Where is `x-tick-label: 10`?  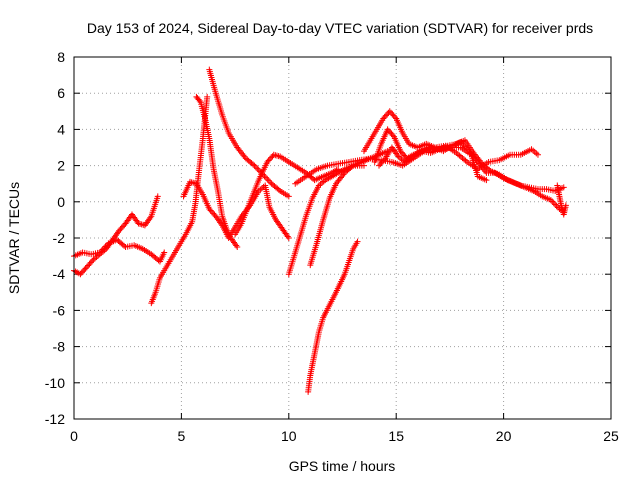
x-tick-label: 10 is located at coordinates (289, 436).